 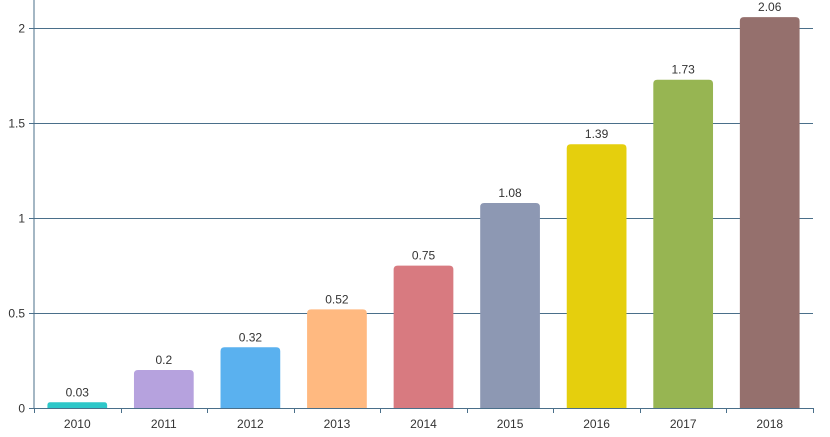 What do you see at coordinates (423, 336) in the screenshot?
I see `bar-2014` at bounding box center [423, 336].